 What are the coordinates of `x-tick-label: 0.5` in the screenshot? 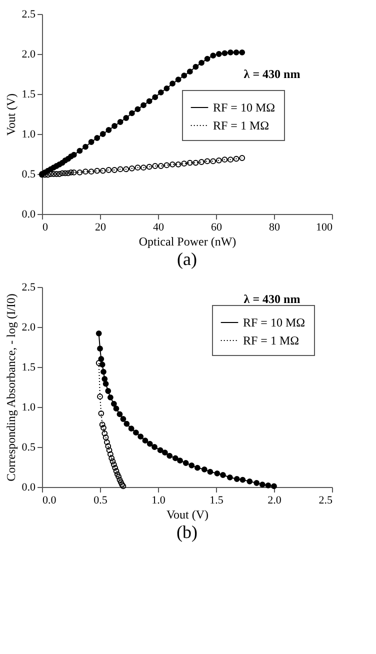 It's located at (101, 500).